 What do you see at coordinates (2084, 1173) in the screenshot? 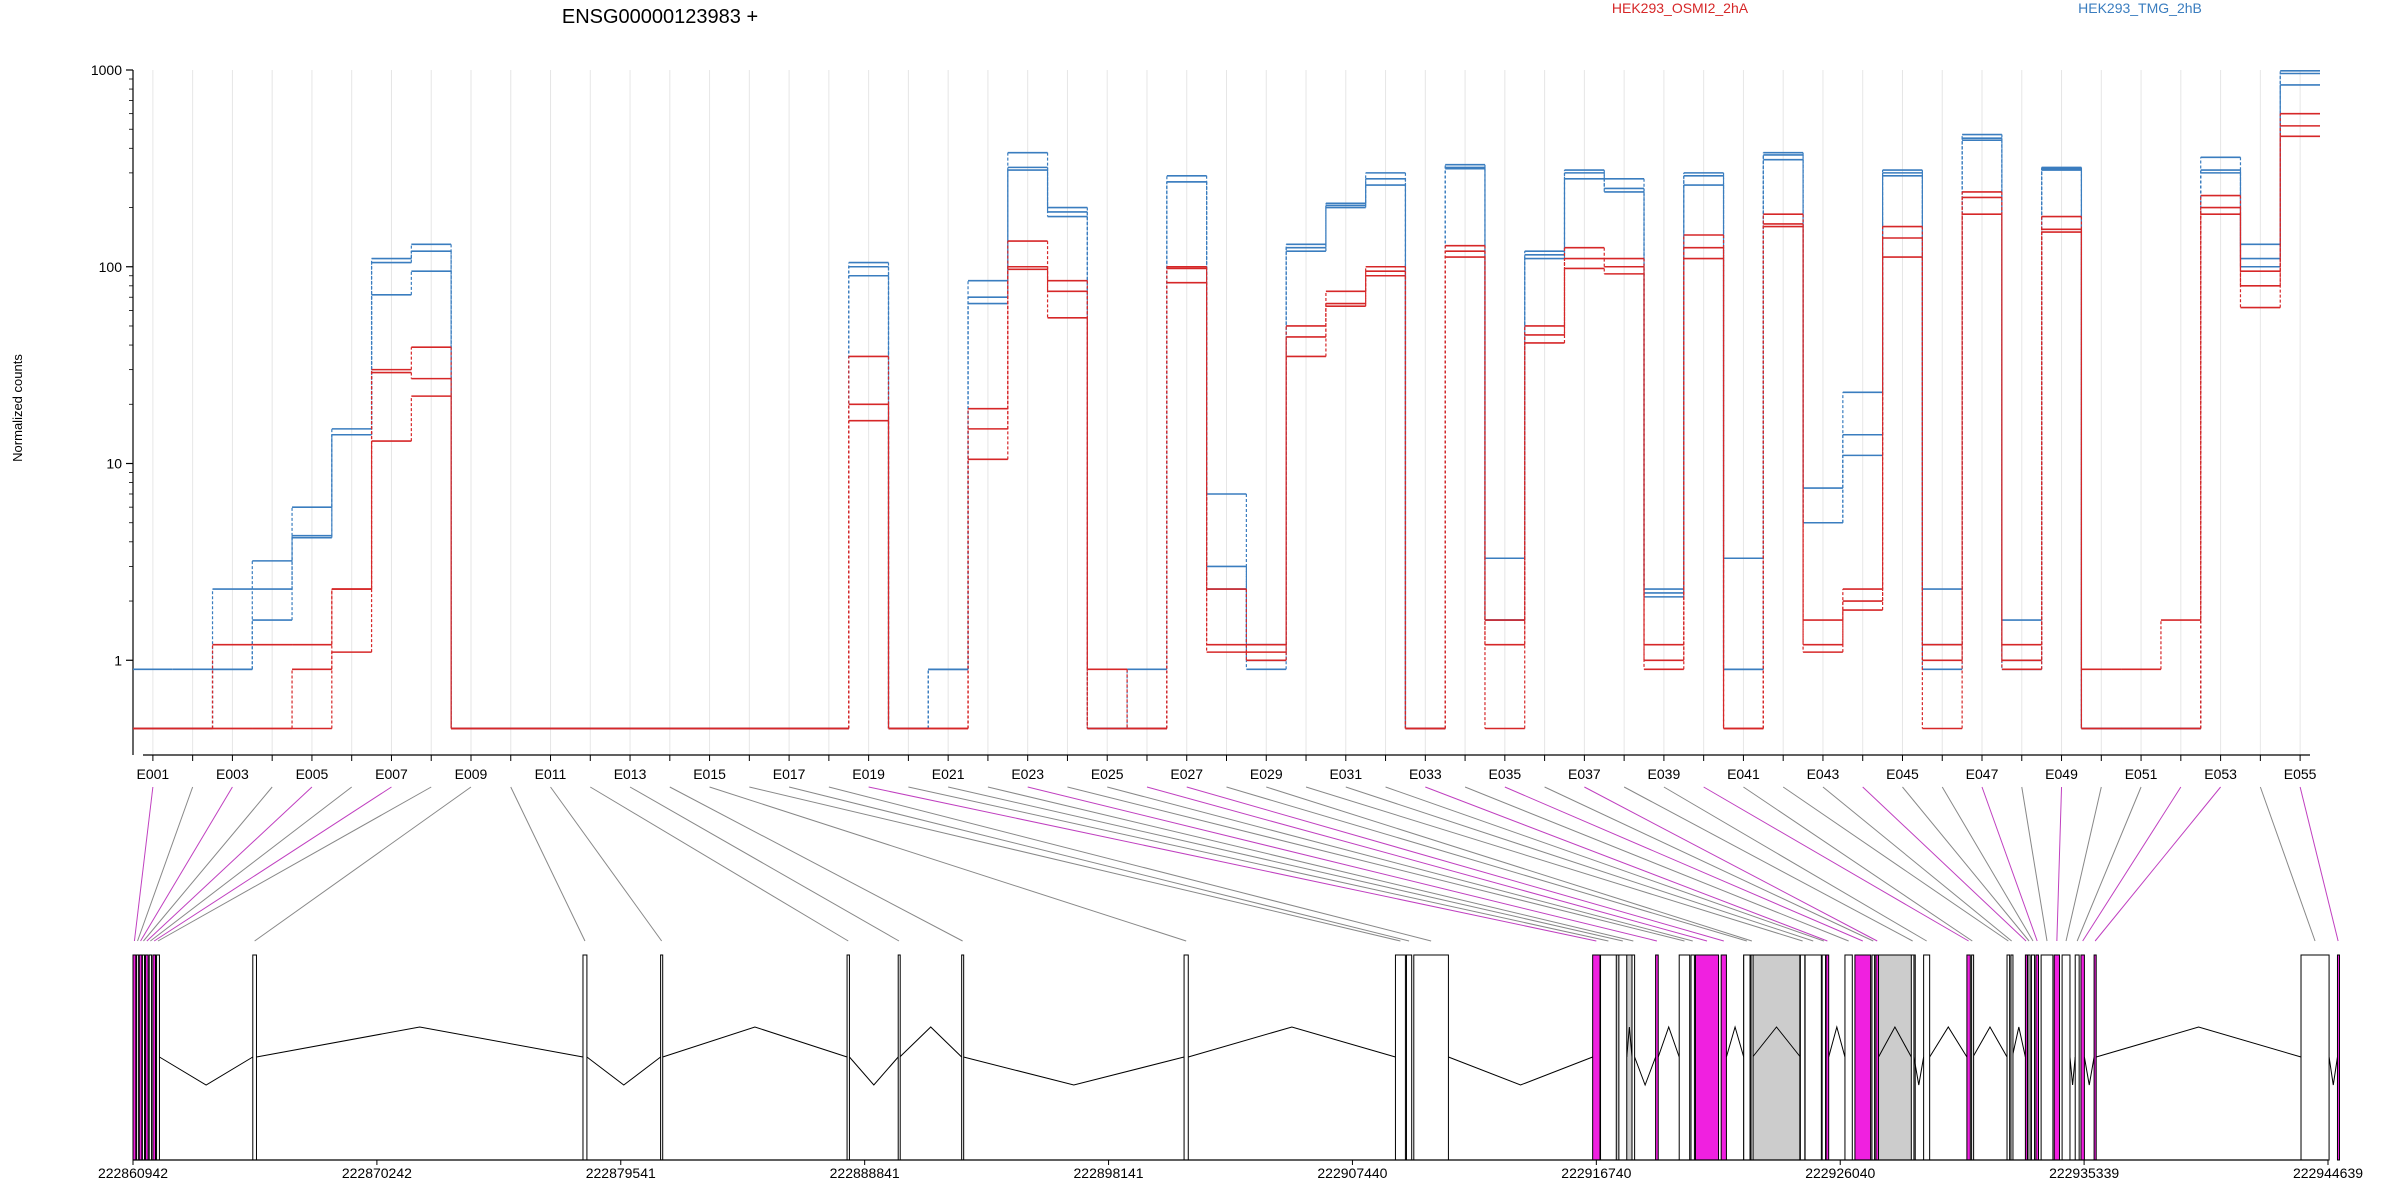
I see `coordinate-label: 222935339` at bounding box center [2084, 1173].